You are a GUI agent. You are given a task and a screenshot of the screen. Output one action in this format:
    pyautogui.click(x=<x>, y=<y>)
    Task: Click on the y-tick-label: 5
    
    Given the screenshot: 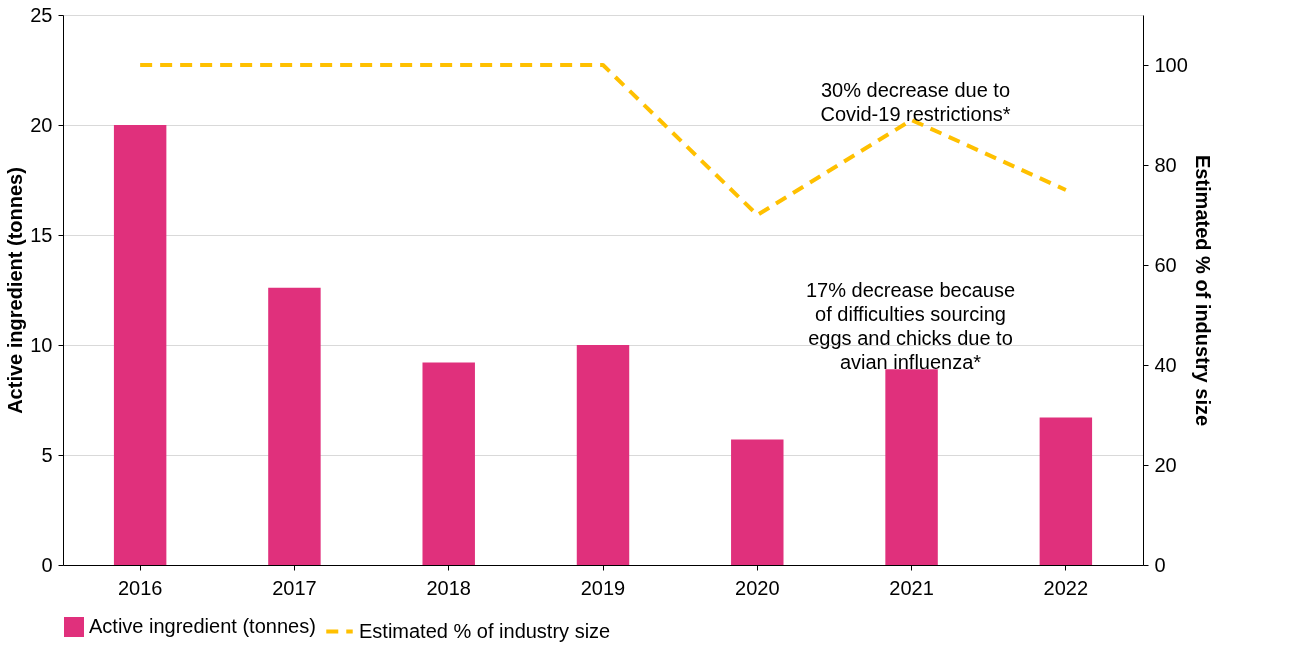 What is the action you would take?
    pyautogui.click(x=47, y=454)
    